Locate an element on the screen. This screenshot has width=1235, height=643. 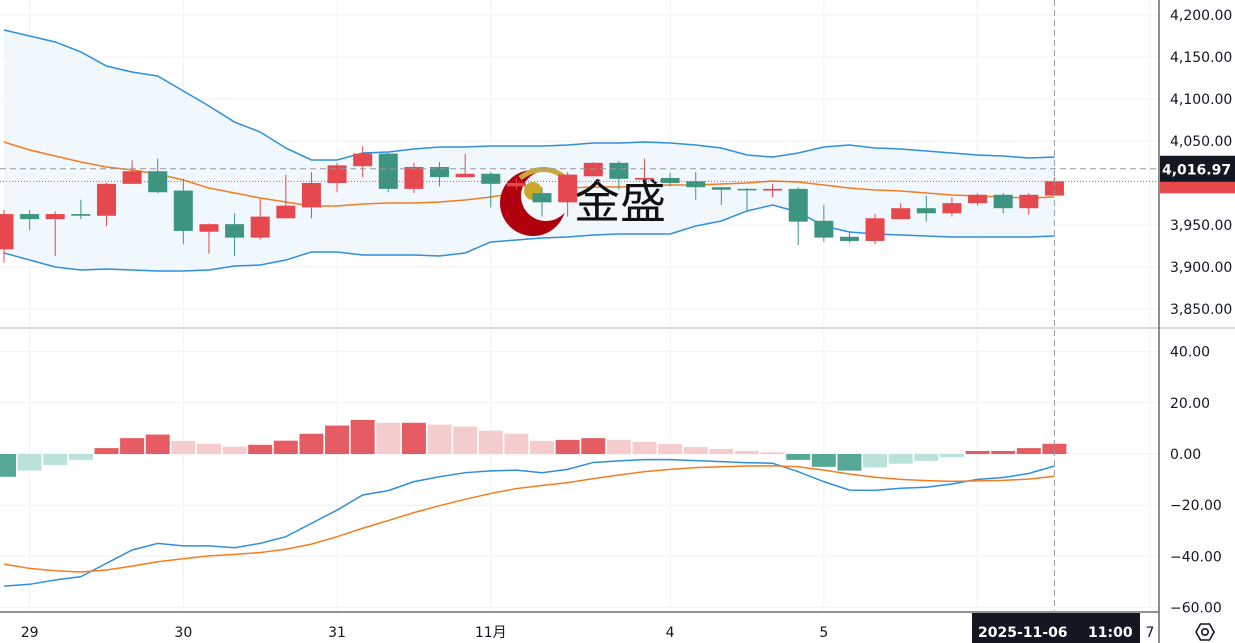
macd-tick-label: 0.00 is located at coordinates (1185, 455).